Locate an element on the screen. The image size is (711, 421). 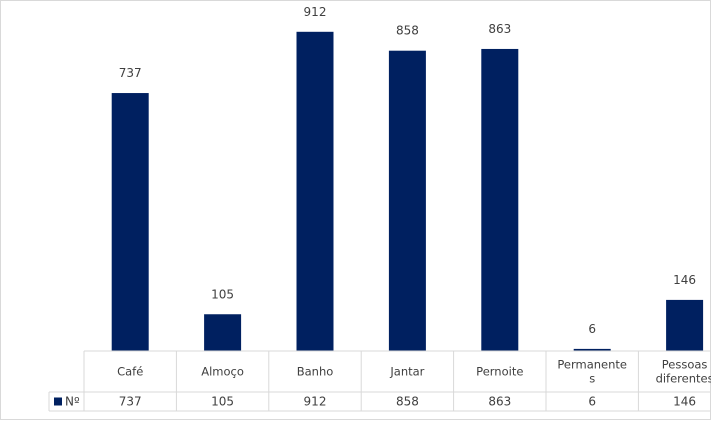
table-value: 863 is located at coordinates (499, 402).